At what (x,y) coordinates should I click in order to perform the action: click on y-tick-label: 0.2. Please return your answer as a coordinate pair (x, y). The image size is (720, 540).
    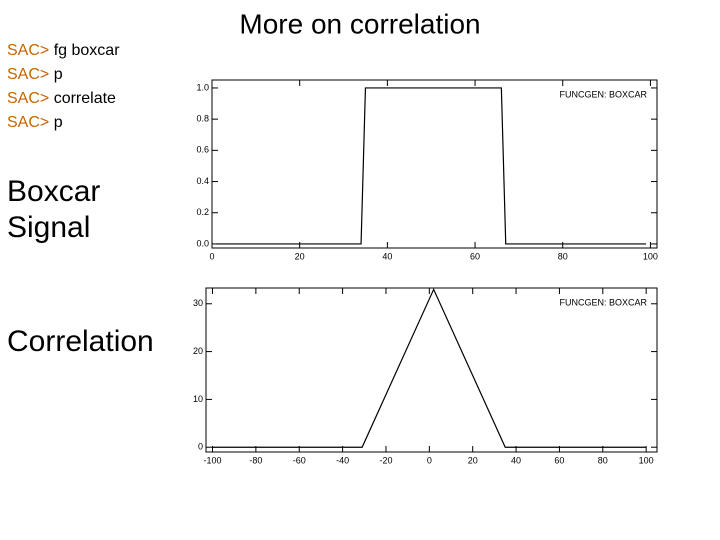
    Looking at the image, I should click on (202, 212).